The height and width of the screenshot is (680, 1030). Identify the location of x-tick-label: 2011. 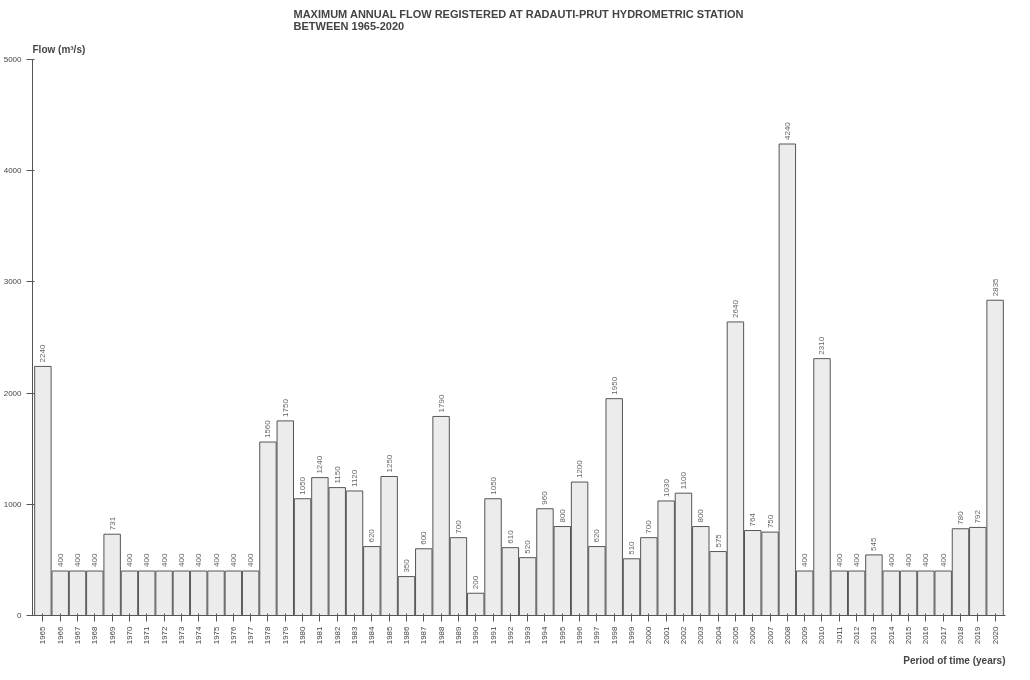
(839, 634).